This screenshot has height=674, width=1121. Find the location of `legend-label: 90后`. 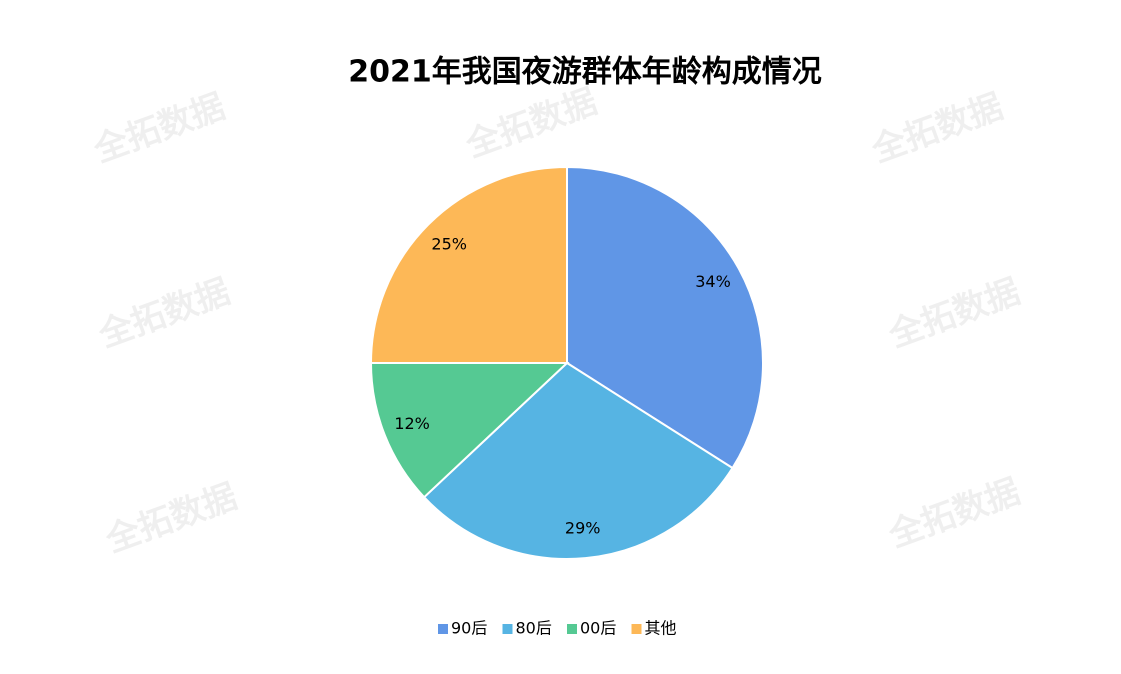

legend-label: 90后 is located at coordinates (469, 628).